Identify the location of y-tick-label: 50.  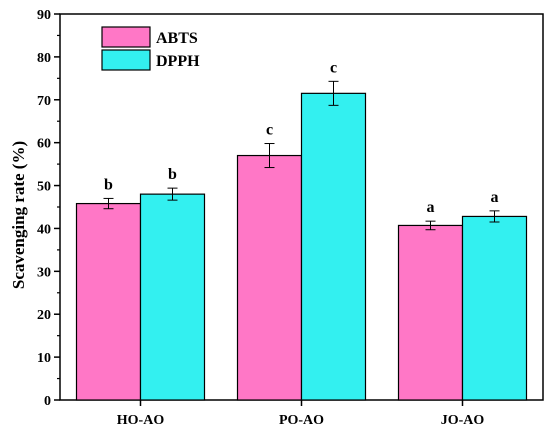
(44, 187).